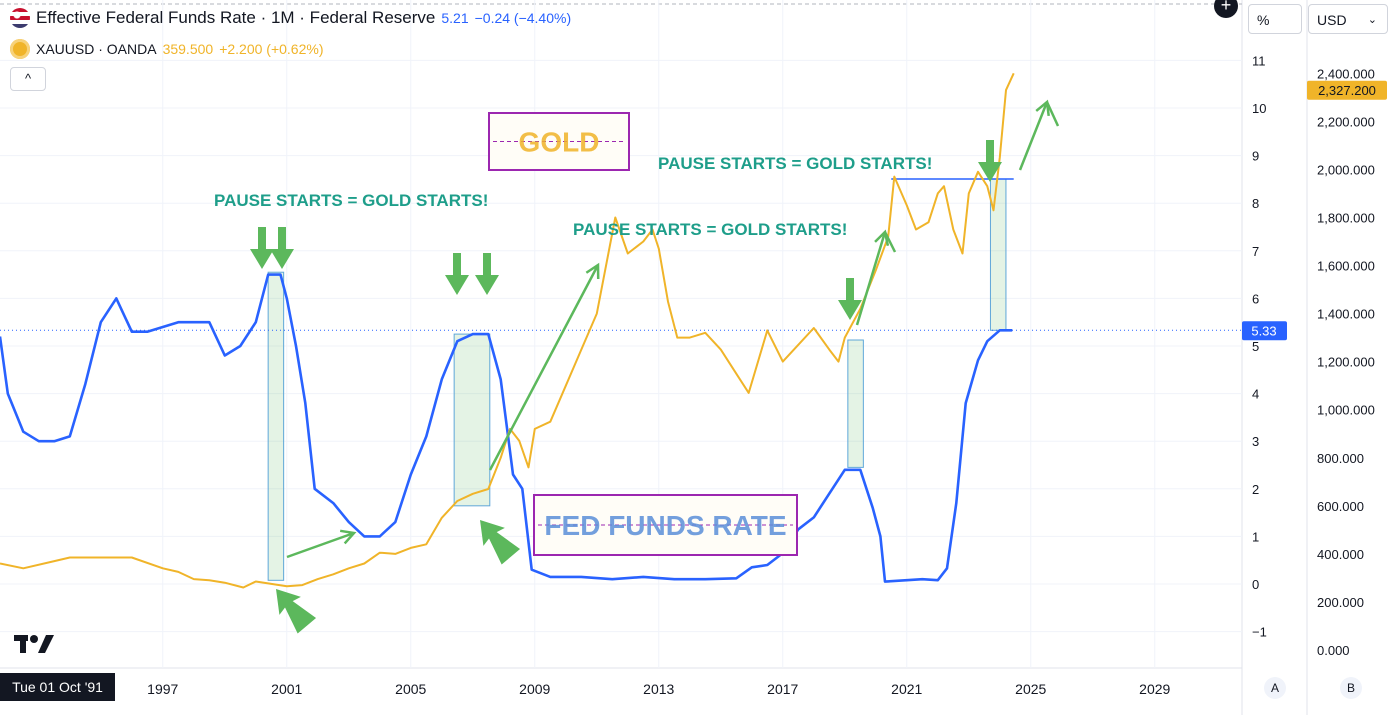  Describe the element at coordinates (1255, 156) in the screenshot. I see `y-left-tick-label: 9` at that location.